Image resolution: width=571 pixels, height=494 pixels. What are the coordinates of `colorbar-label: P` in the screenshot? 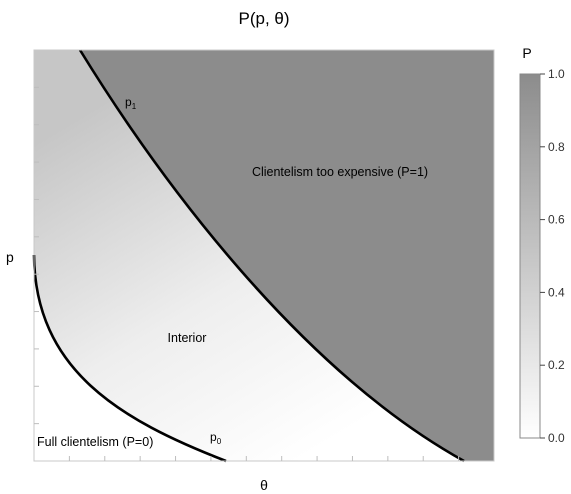 It's located at (526, 53).